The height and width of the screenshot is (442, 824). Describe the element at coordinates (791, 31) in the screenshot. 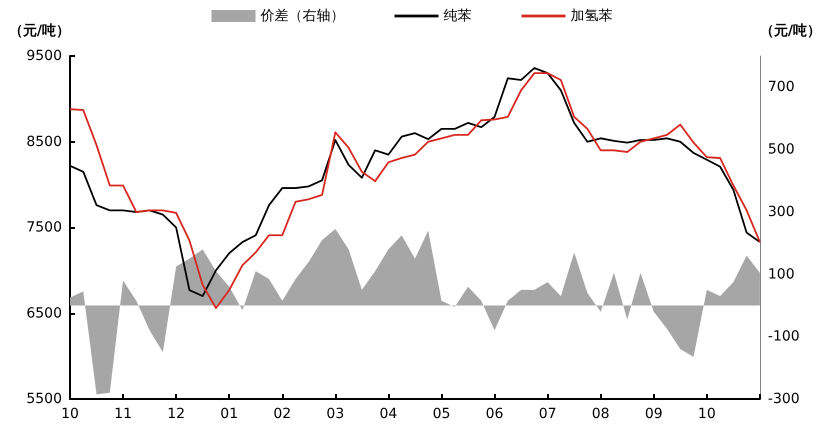

I see `y2-axis-title: （元/吨）` at that location.